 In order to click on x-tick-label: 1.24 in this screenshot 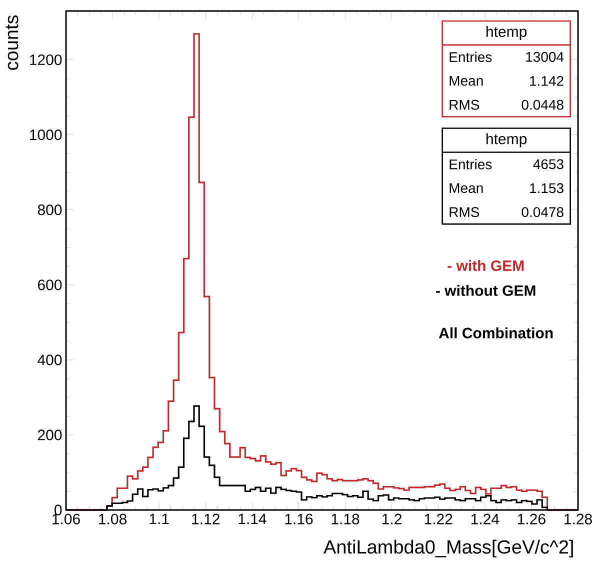, I will do `click(485, 519)`.